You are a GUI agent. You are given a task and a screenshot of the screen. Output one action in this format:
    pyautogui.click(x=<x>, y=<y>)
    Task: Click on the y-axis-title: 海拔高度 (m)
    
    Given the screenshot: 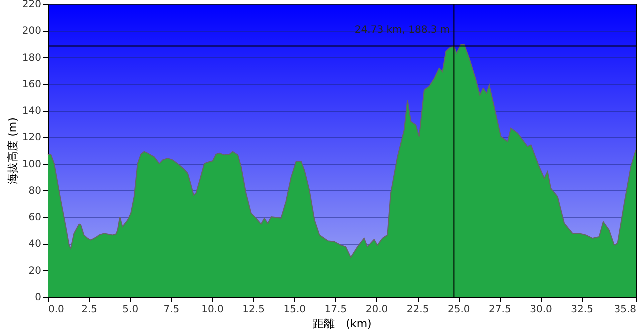 What is the action you would take?
    pyautogui.click(x=13, y=151)
    